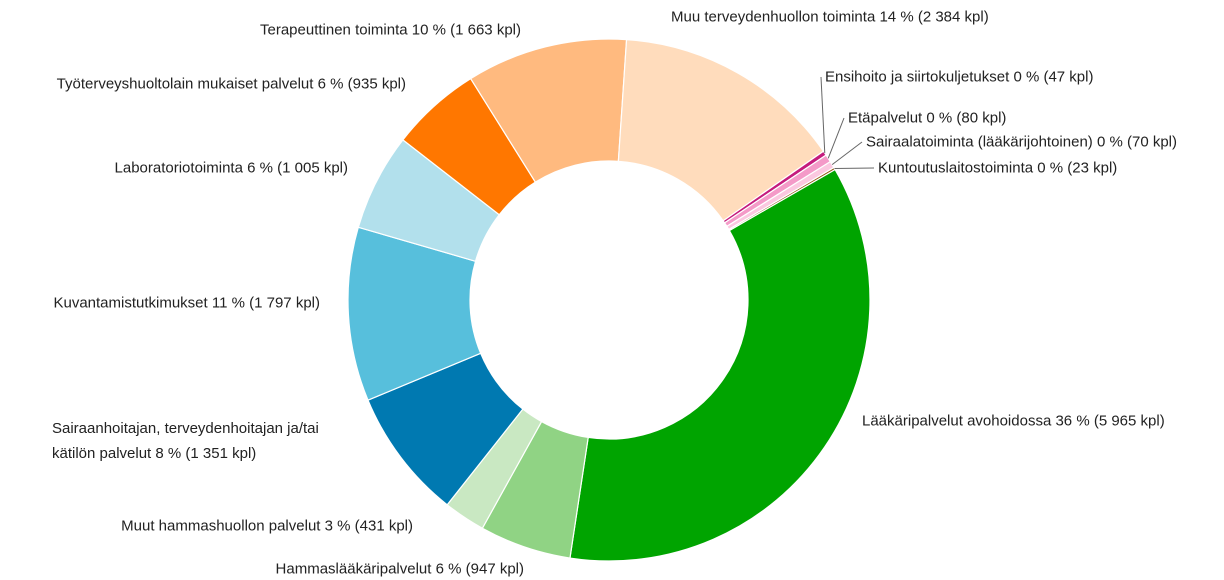 This screenshot has width=1224, height=580. I want to click on value-label: 6 % (1 005 kpl), so click(297, 168).